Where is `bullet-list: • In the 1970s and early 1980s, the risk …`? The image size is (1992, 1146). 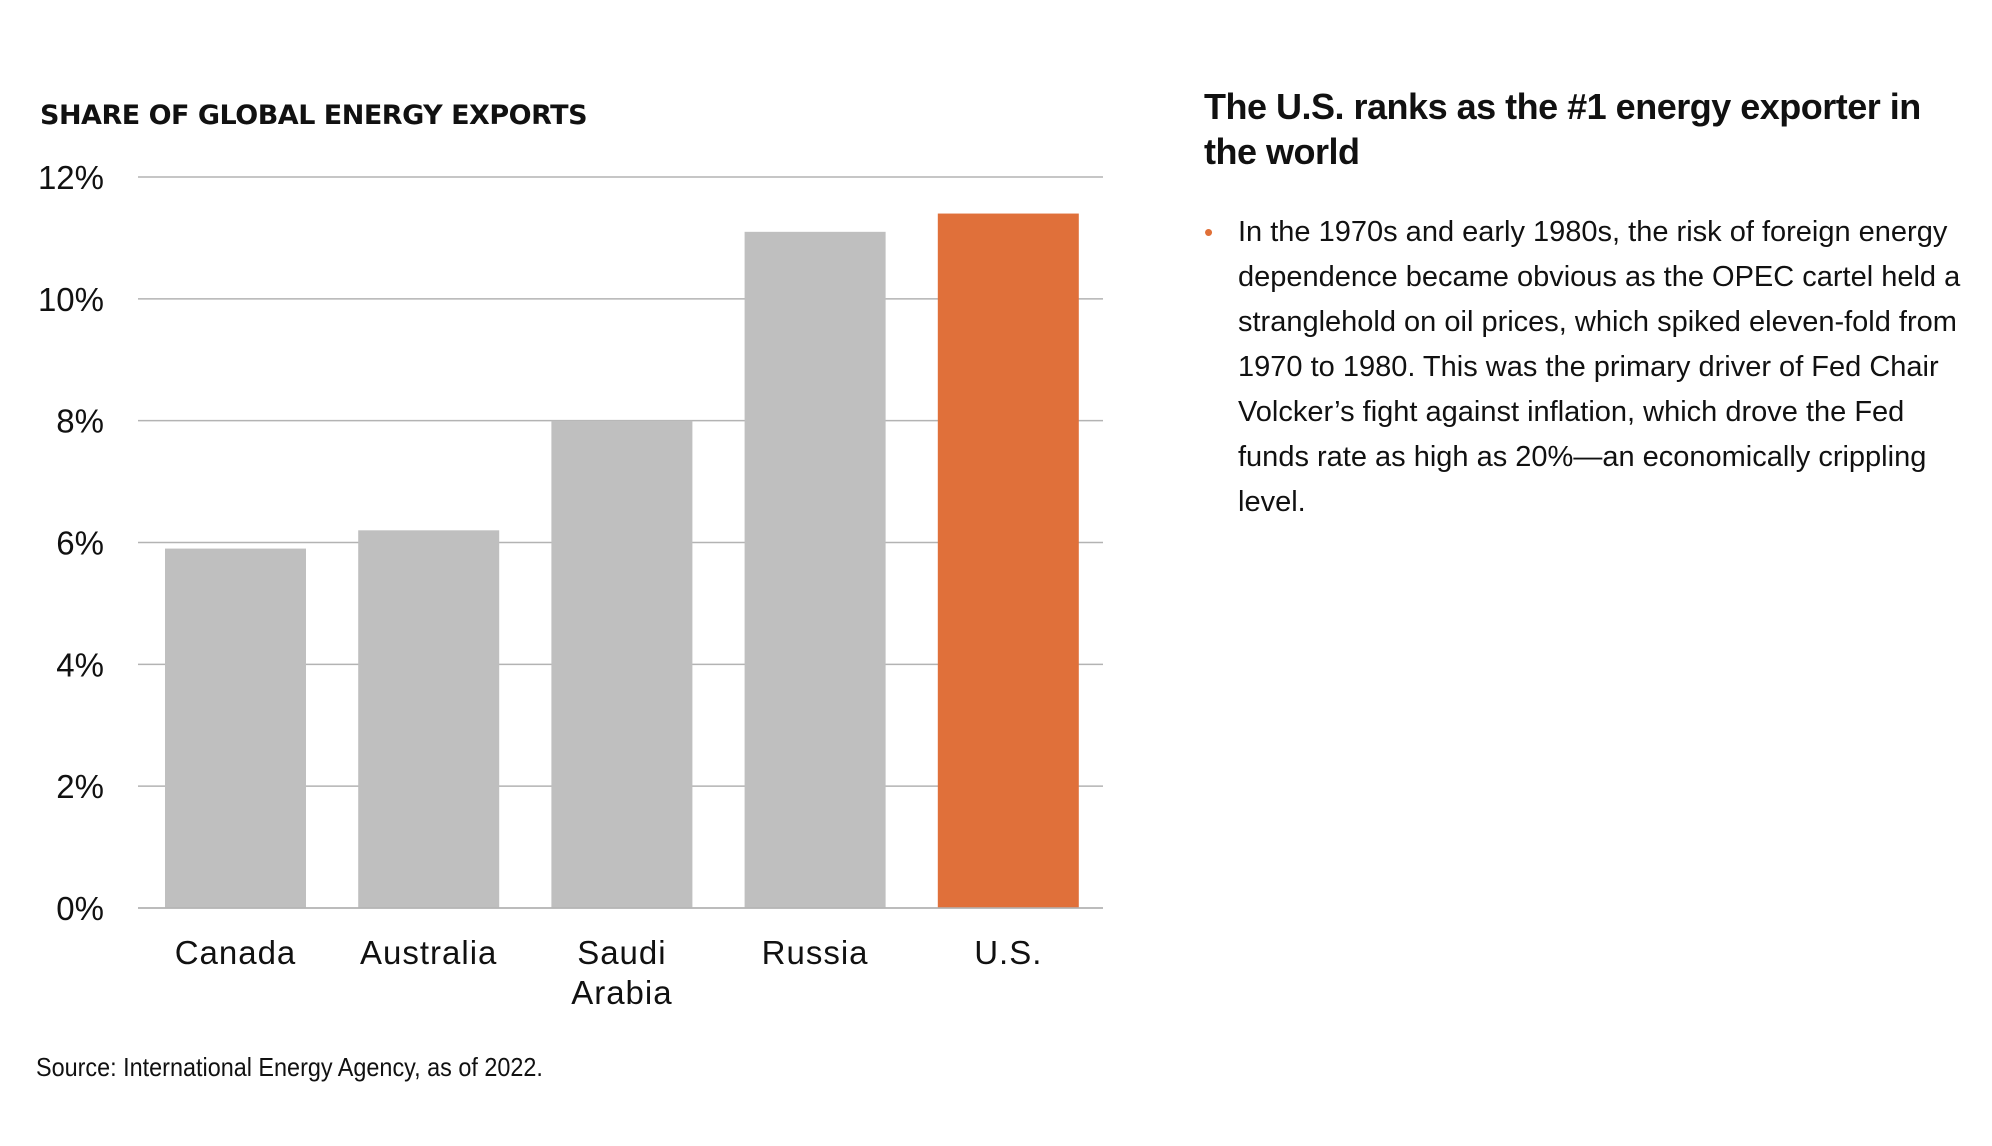 bullet-list: • In the 1970s and early 1980s, the risk … is located at coordinates (1584, 367).